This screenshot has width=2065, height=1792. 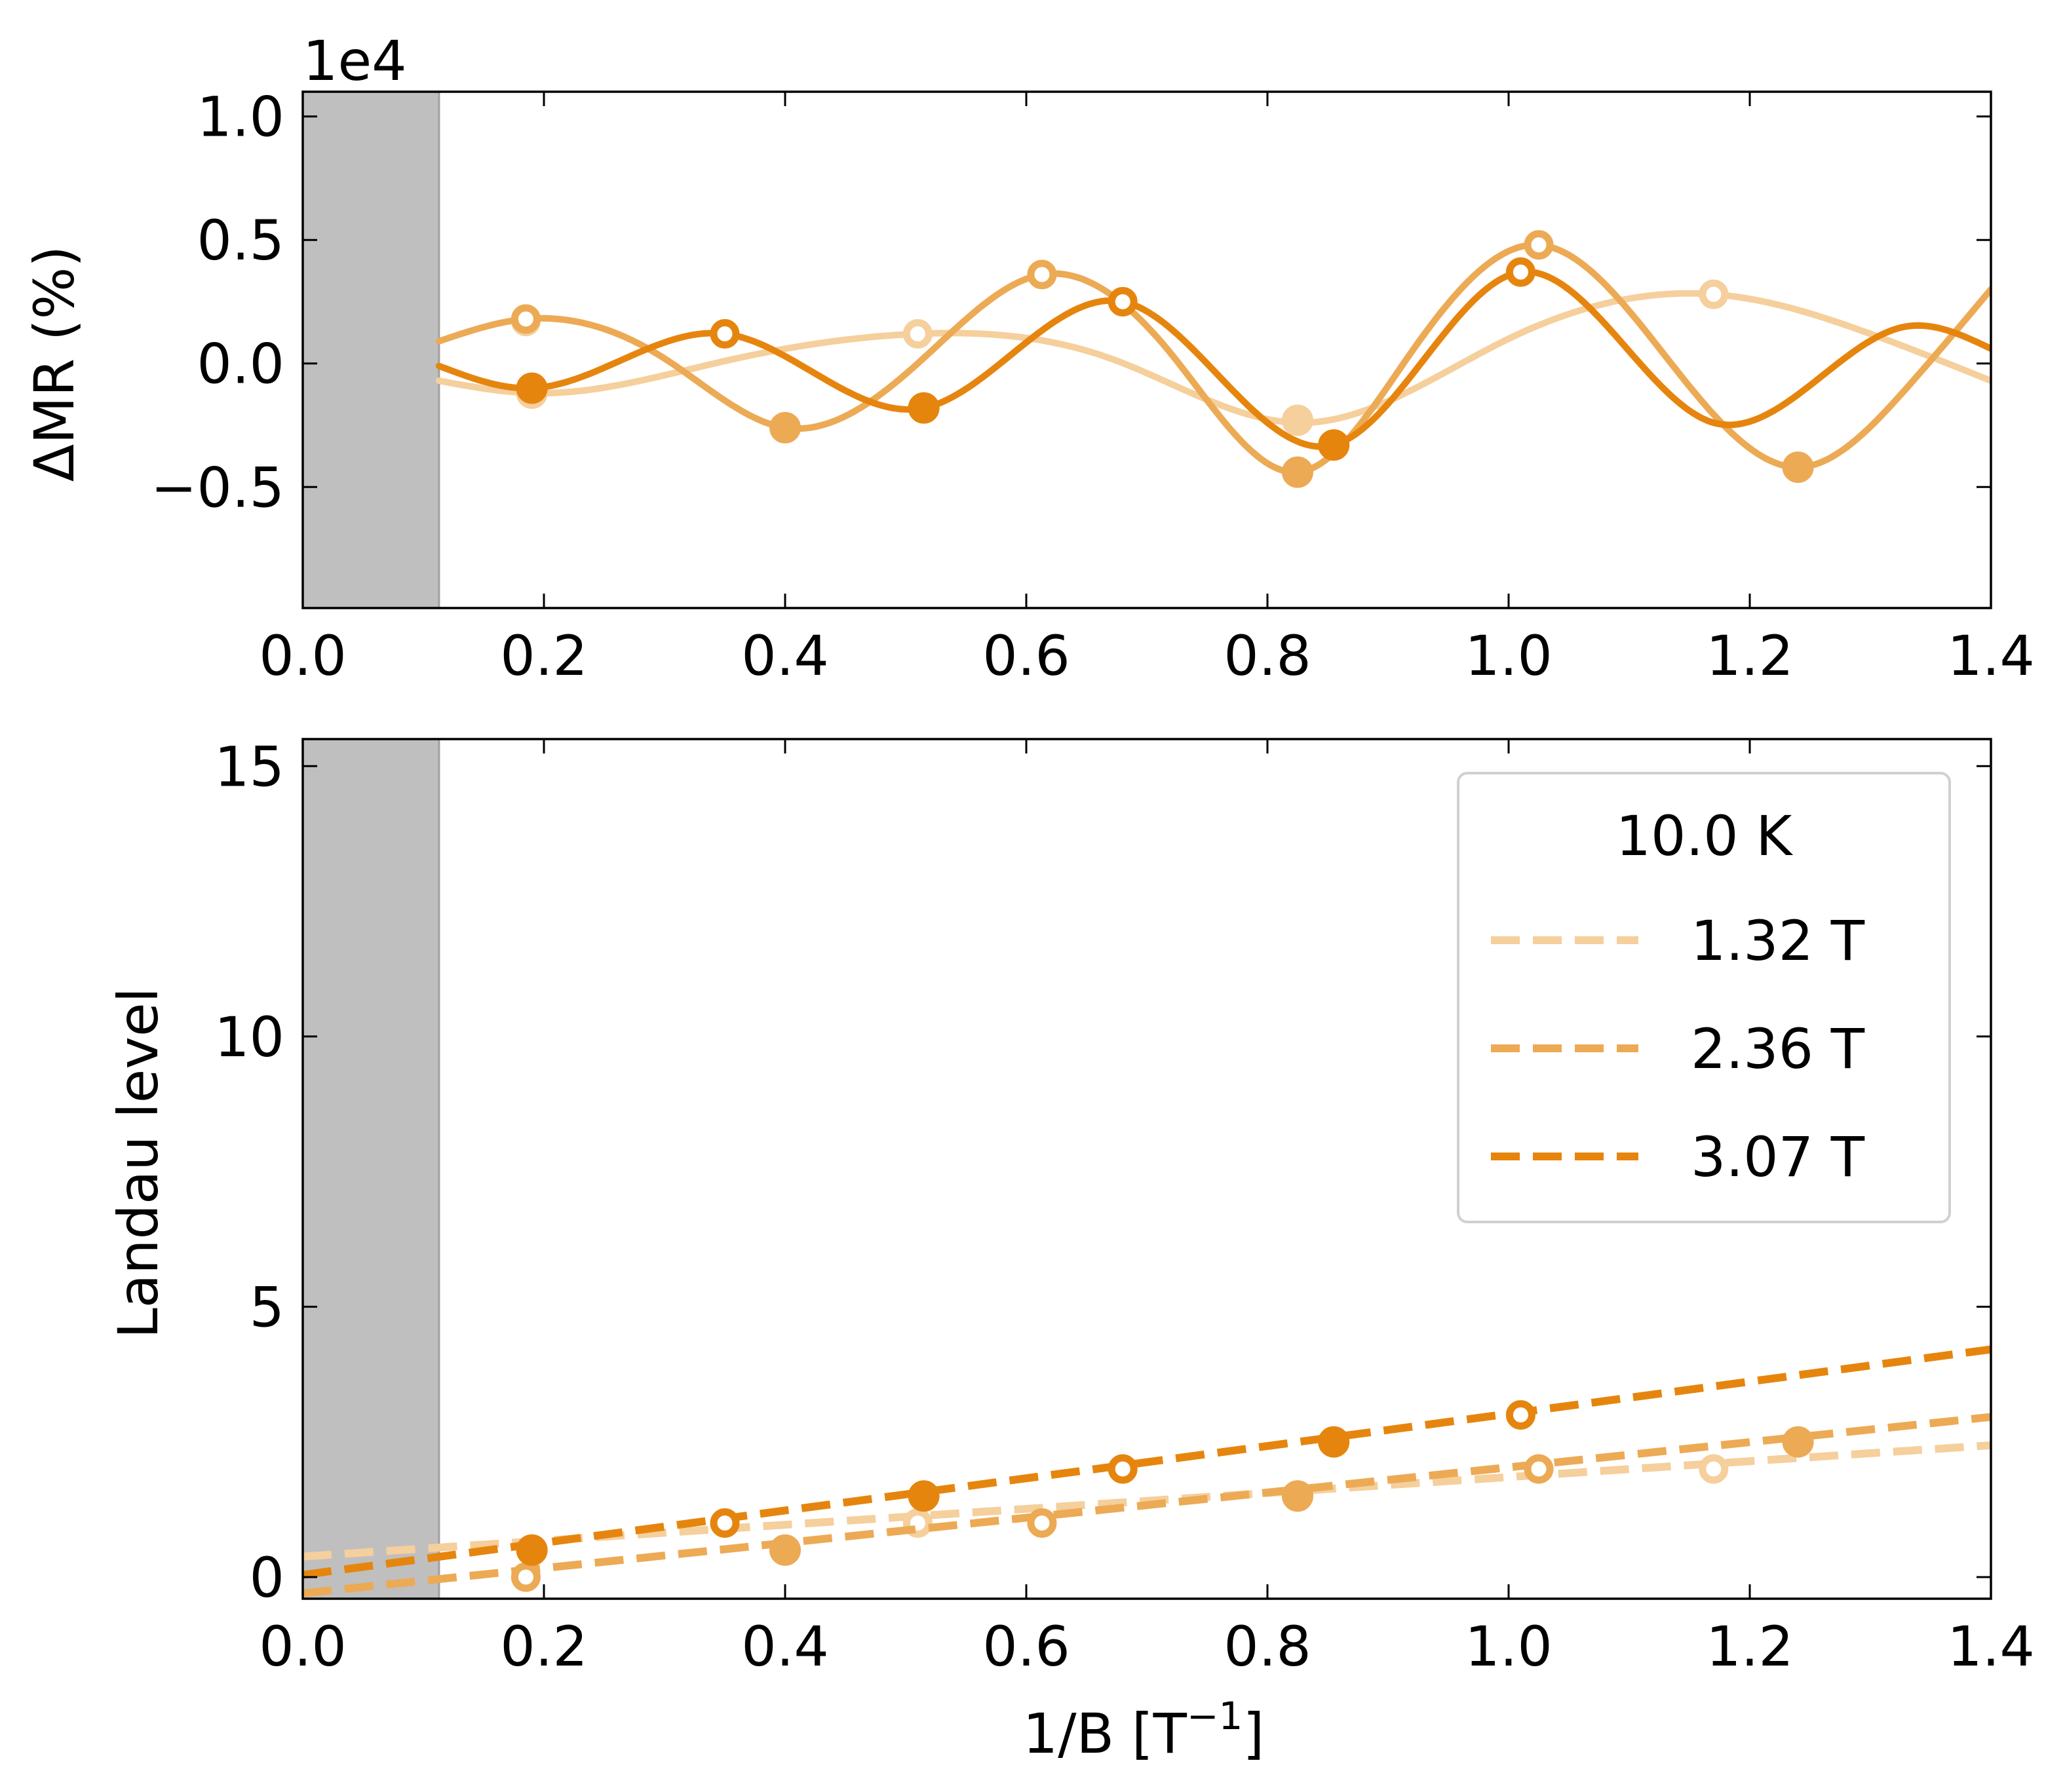 I want to click on top-y-tick-label: 1.0, so click(x=240, y=117).